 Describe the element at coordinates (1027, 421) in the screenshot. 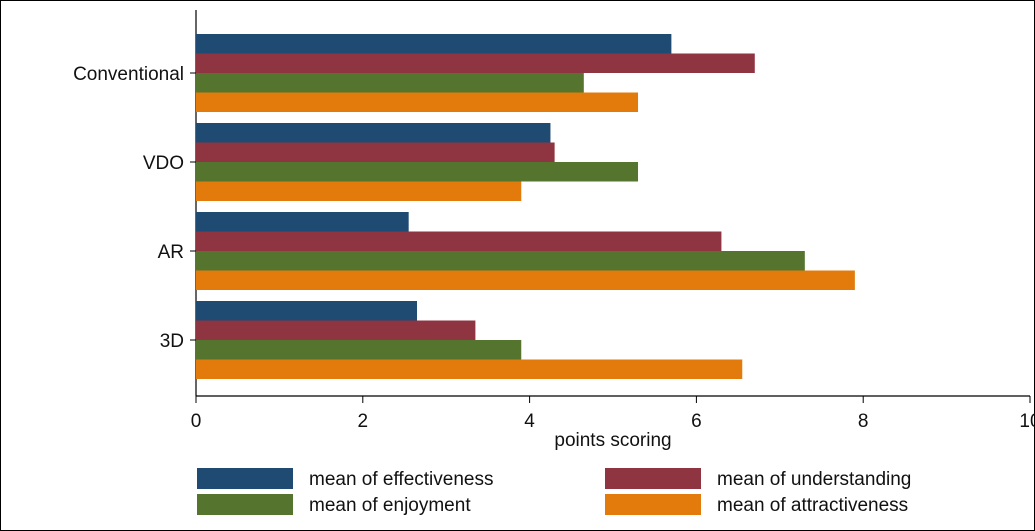

I see `x-tick-label: 10` at that location.